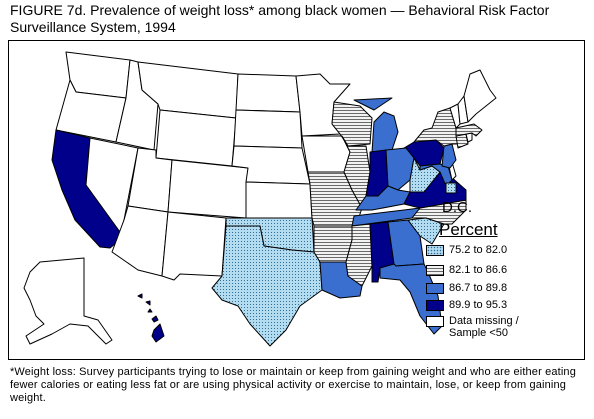 The width and height of the screenshot is (594, 419). What do you see at coordinates (194, 246) in the screenshot?
I see `state-NM` at bounding box center [194, 246].